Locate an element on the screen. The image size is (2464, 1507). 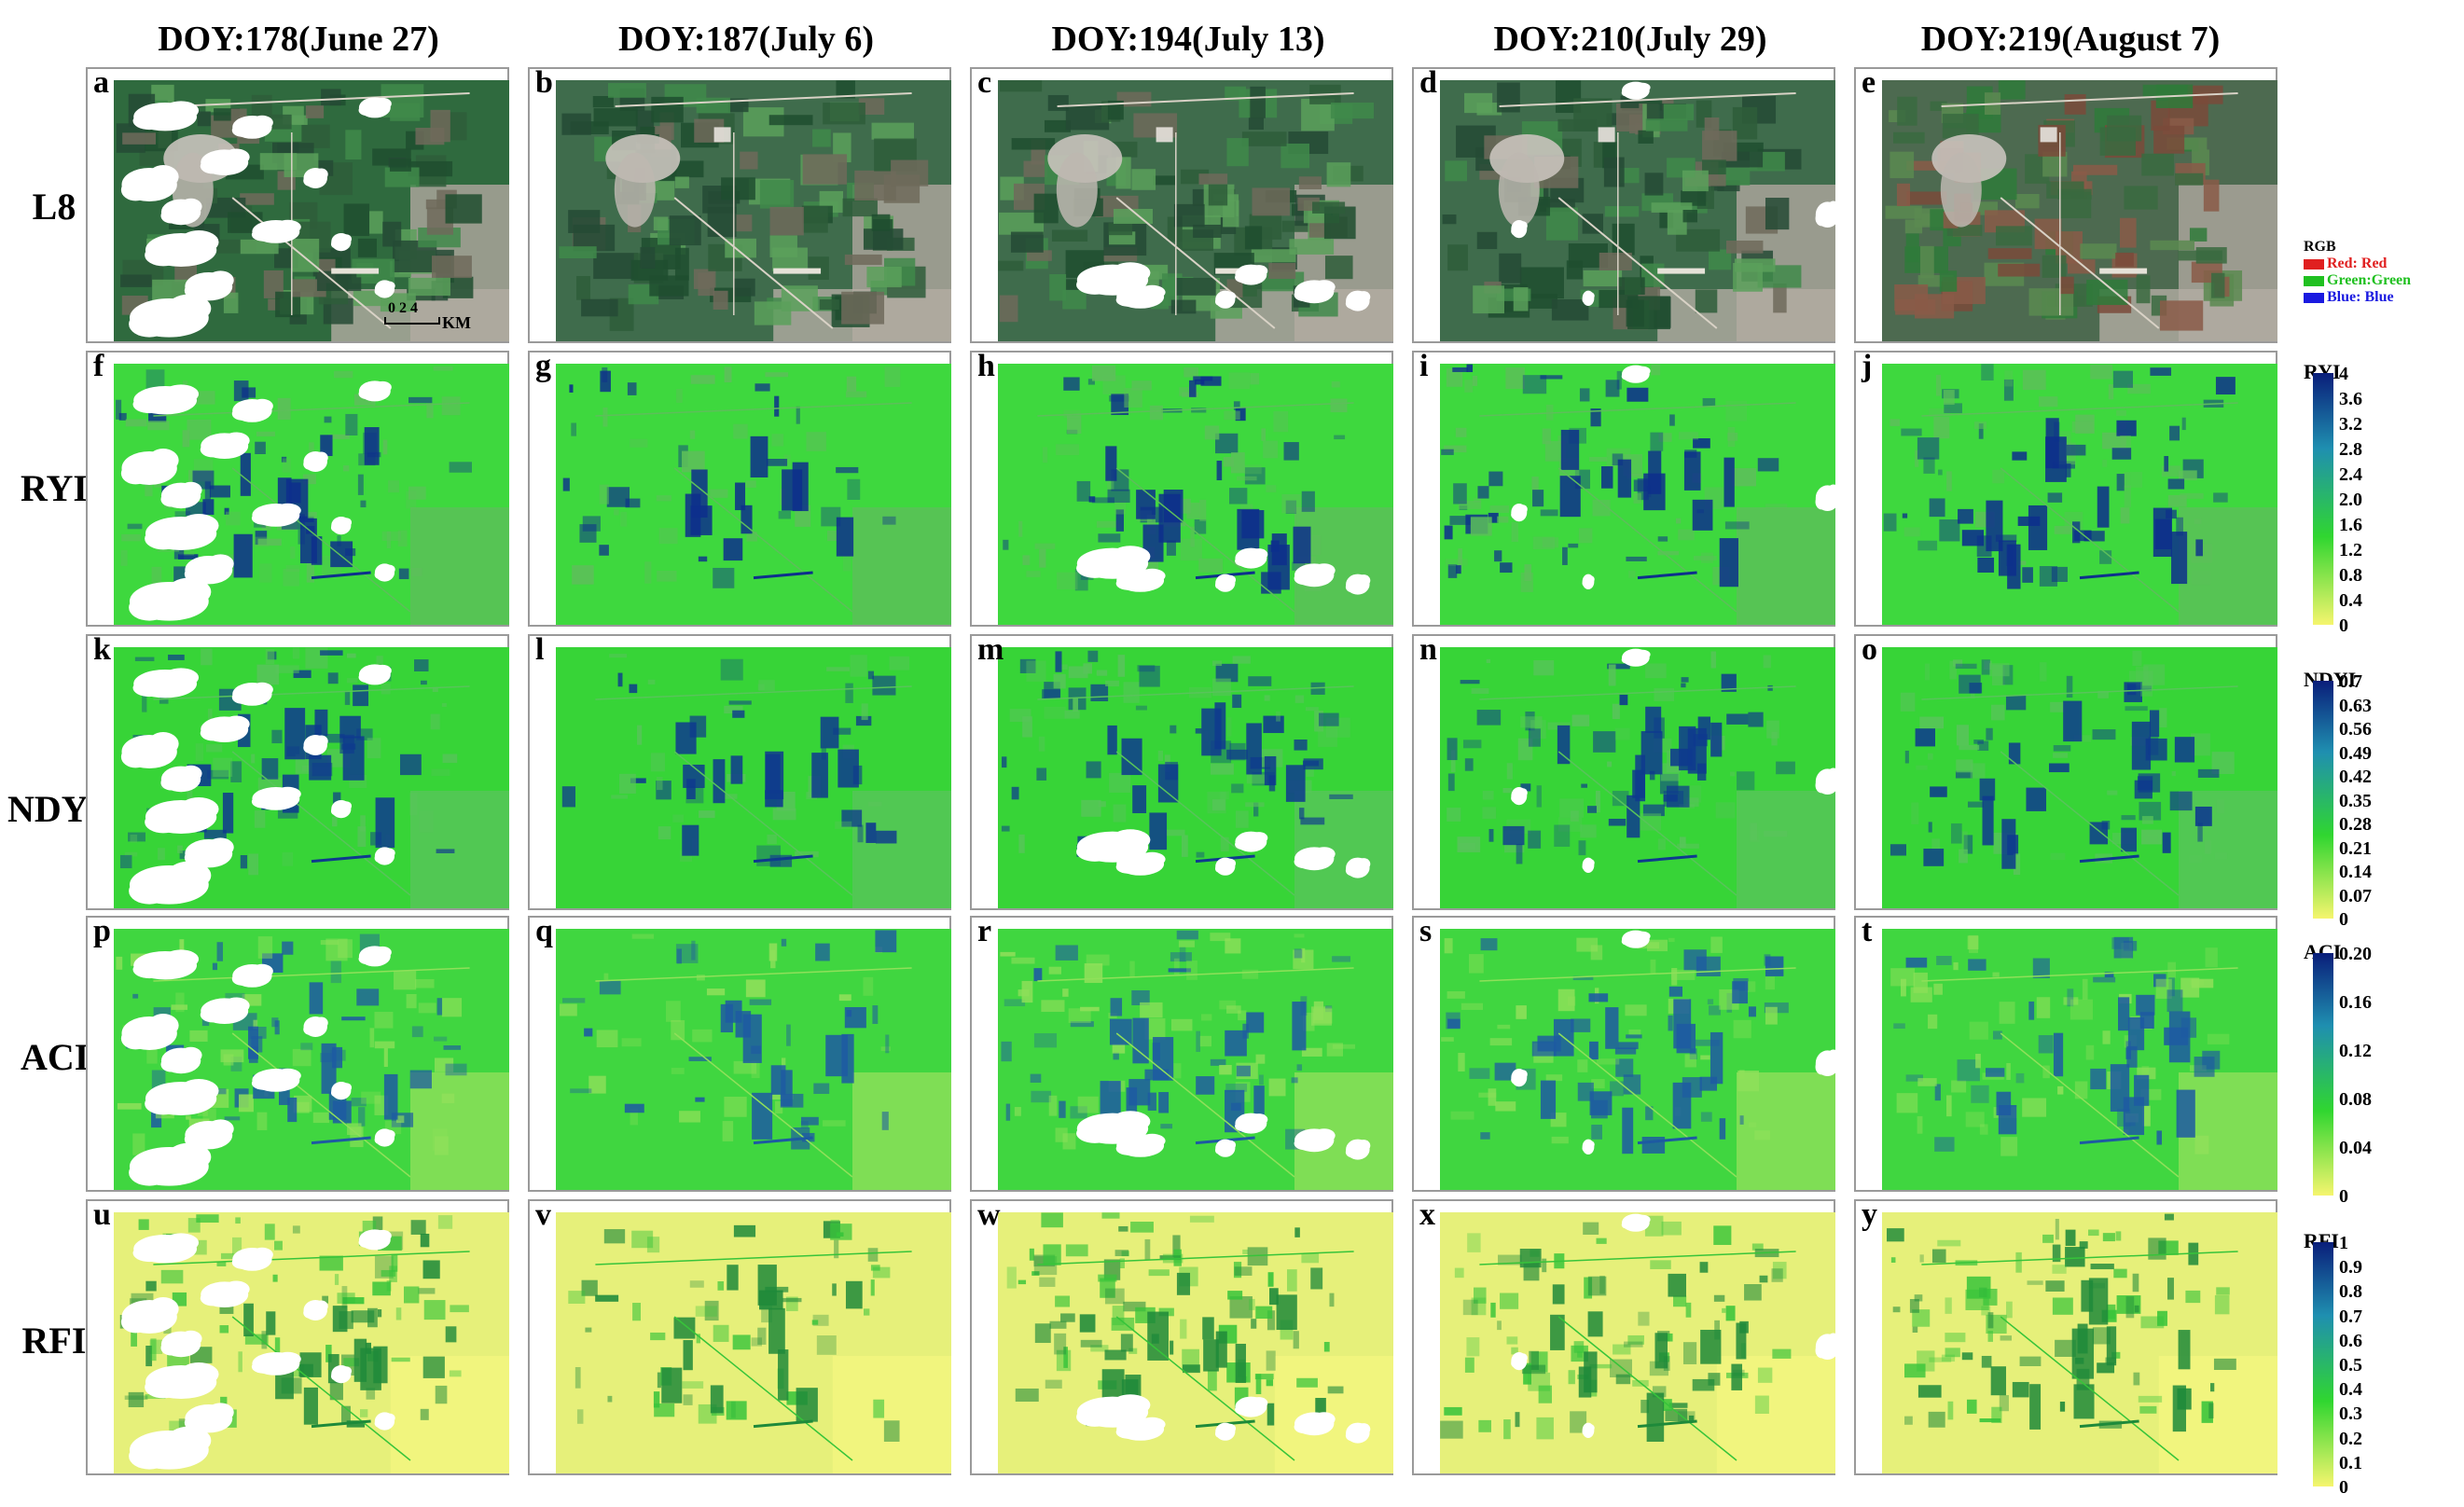
map-panel-a: a 0 2 4 KM is located at coordinates (297, 204).